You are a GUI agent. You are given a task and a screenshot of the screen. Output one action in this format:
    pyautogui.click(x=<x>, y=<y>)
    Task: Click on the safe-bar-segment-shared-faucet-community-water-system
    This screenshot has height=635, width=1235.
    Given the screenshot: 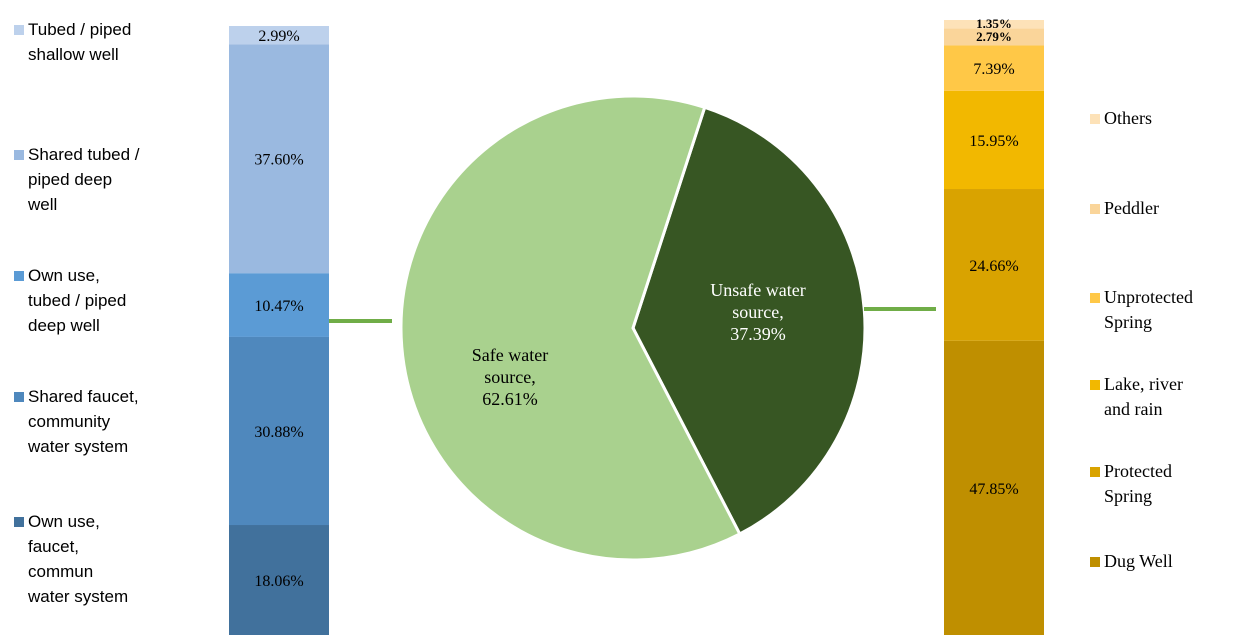 What is the action you would take?
    pyautogui.click(x=279, y=431)
    